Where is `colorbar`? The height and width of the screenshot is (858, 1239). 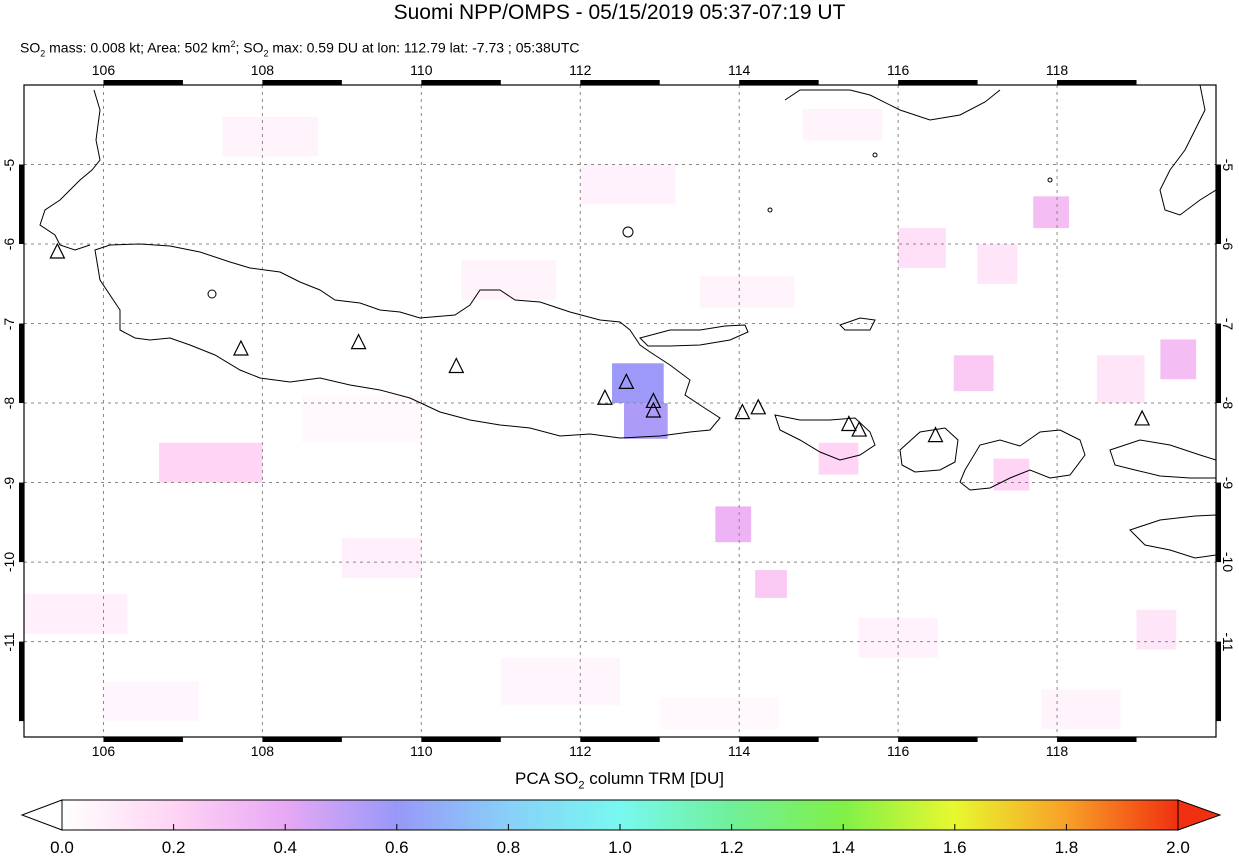
colorbar is located at coordinates (621, 815).